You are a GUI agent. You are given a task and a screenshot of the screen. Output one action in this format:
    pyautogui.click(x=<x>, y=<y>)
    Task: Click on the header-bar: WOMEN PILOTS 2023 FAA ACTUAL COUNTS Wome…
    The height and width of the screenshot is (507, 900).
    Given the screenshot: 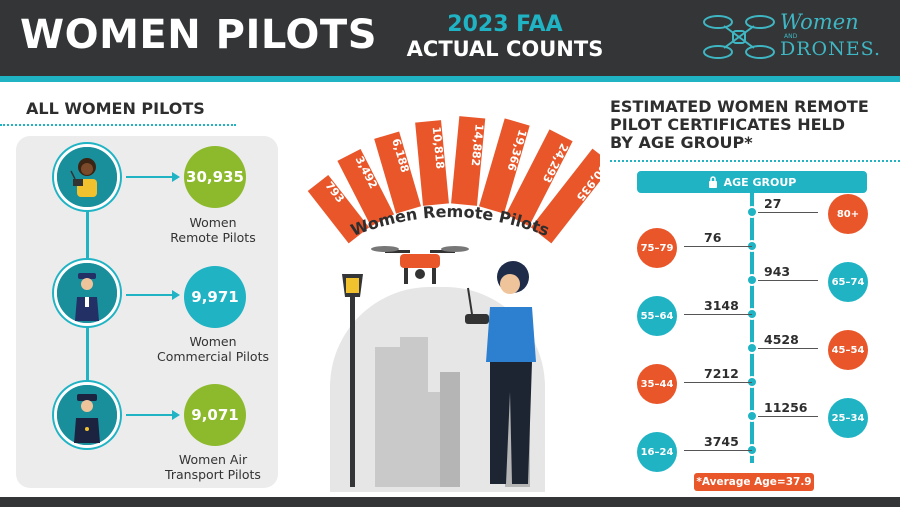 What is the action you would take?
    pyautogui.click(x=450, y=38)
    